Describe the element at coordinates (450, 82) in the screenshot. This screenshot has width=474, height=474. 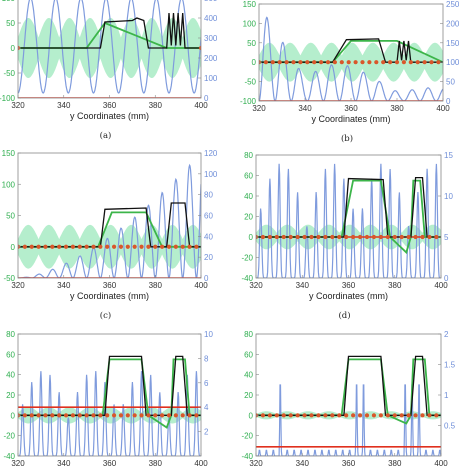
I see `y-tick-label-right: 50` at that location.